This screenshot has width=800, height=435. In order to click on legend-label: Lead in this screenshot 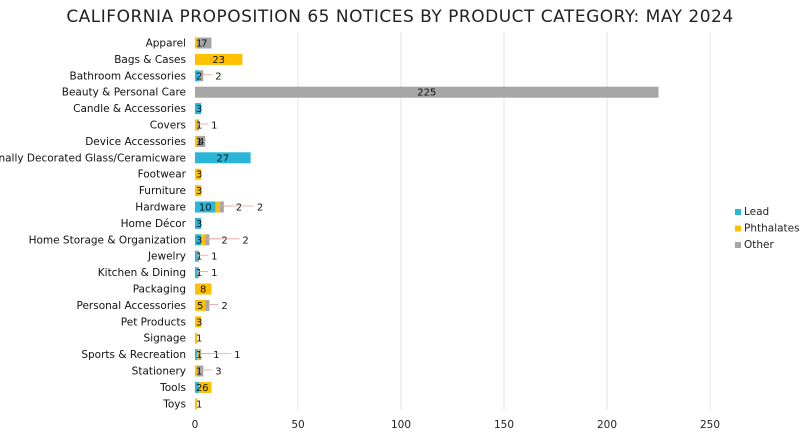, I will do `click(756, 212)`.